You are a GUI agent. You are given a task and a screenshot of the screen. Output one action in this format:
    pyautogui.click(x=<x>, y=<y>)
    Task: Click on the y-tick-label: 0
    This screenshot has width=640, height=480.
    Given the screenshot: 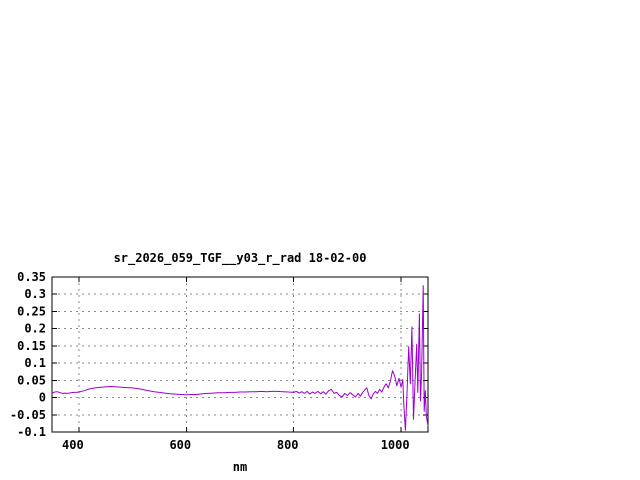 What is the action you would take?
    pyautogui.click(x=42, y=398)
    